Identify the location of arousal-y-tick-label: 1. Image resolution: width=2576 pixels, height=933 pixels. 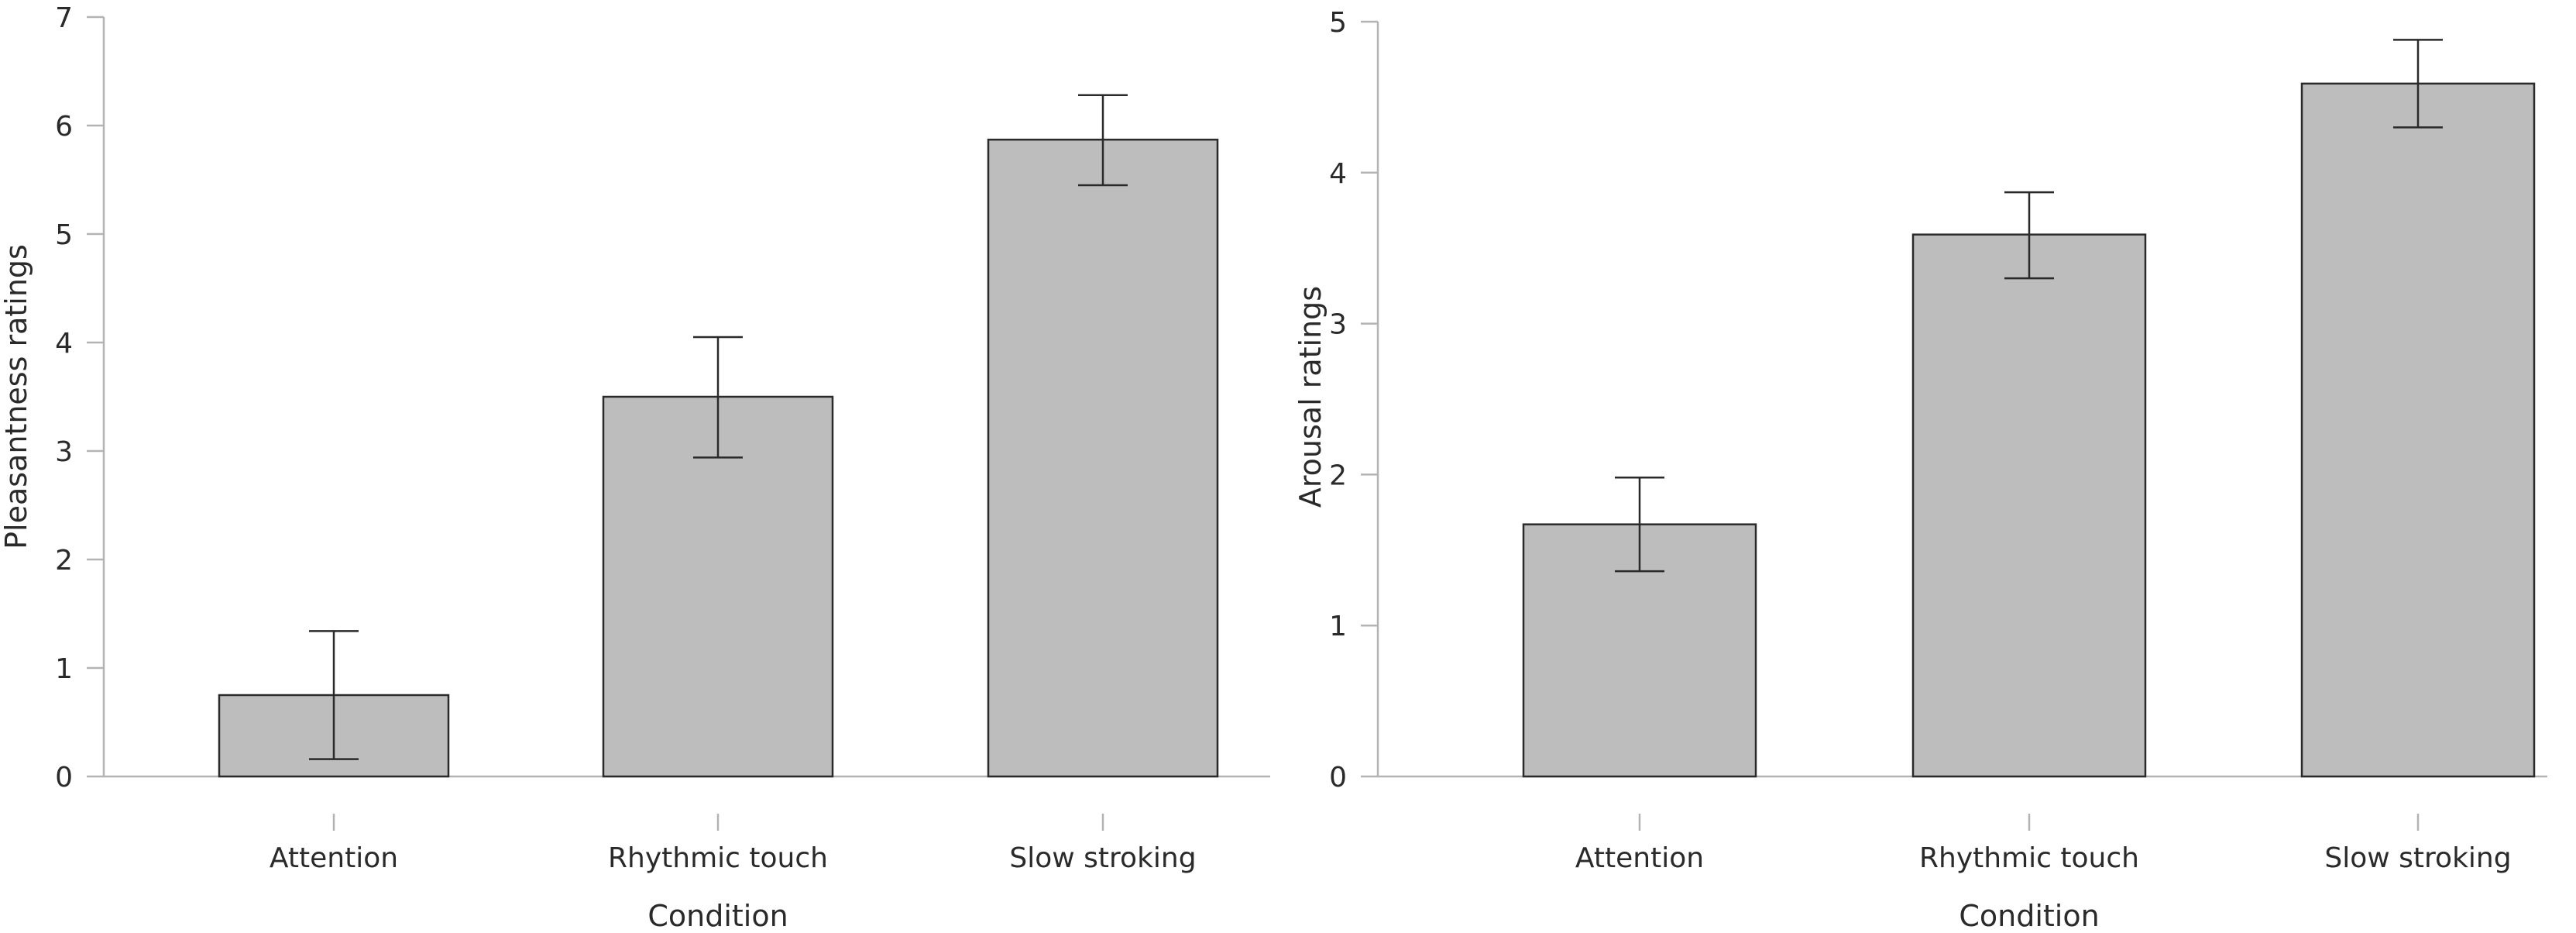
(1338, 627).